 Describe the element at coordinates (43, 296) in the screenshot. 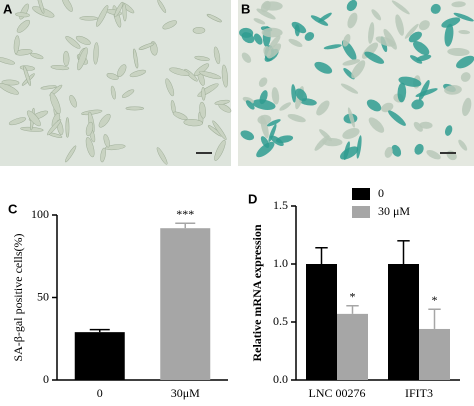

I see `y-tick-label: 50` at that location.